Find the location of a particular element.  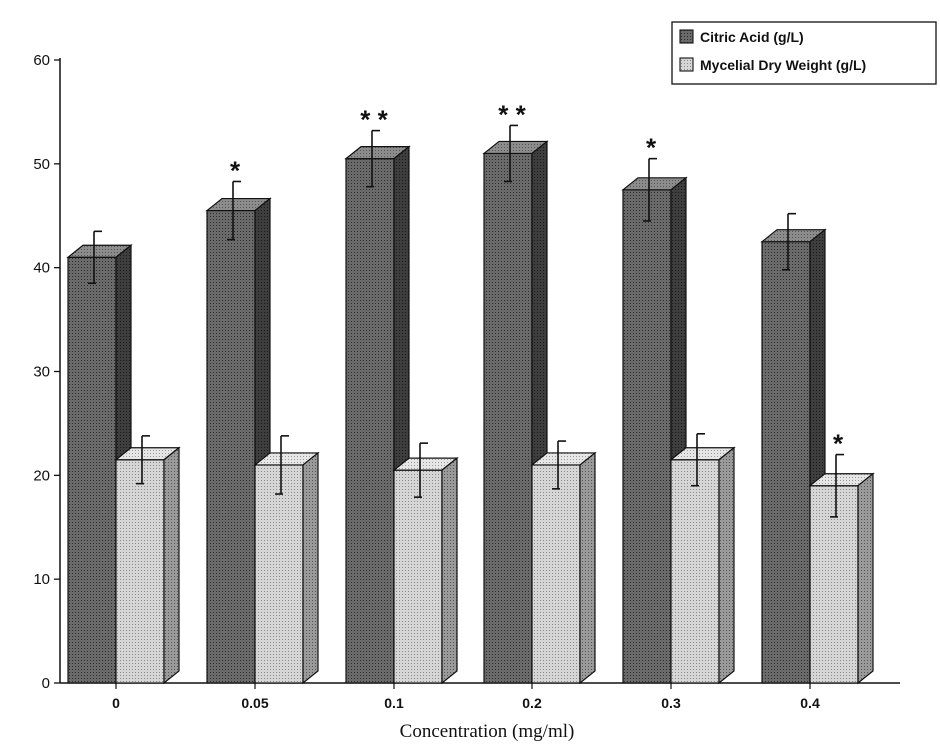

x-axis-label: Concentration (mg/ml) is located at coordinates (487, 731).